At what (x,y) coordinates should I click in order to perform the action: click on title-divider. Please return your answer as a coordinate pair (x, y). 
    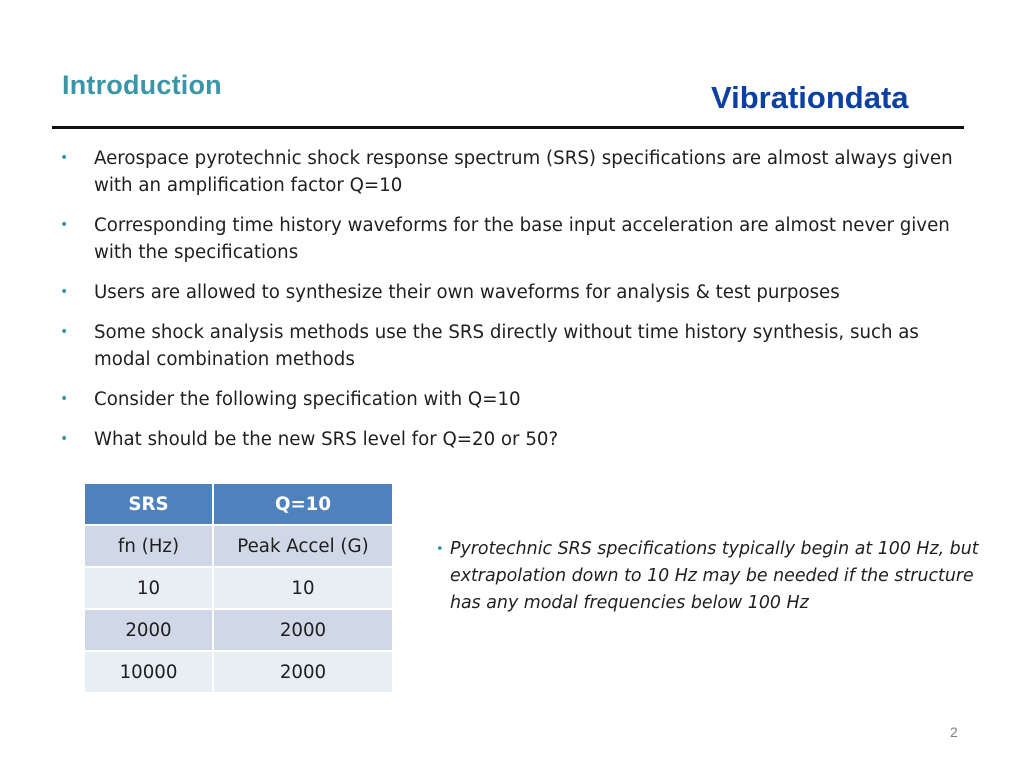
    Looking at the image, I should click on (508, 127).